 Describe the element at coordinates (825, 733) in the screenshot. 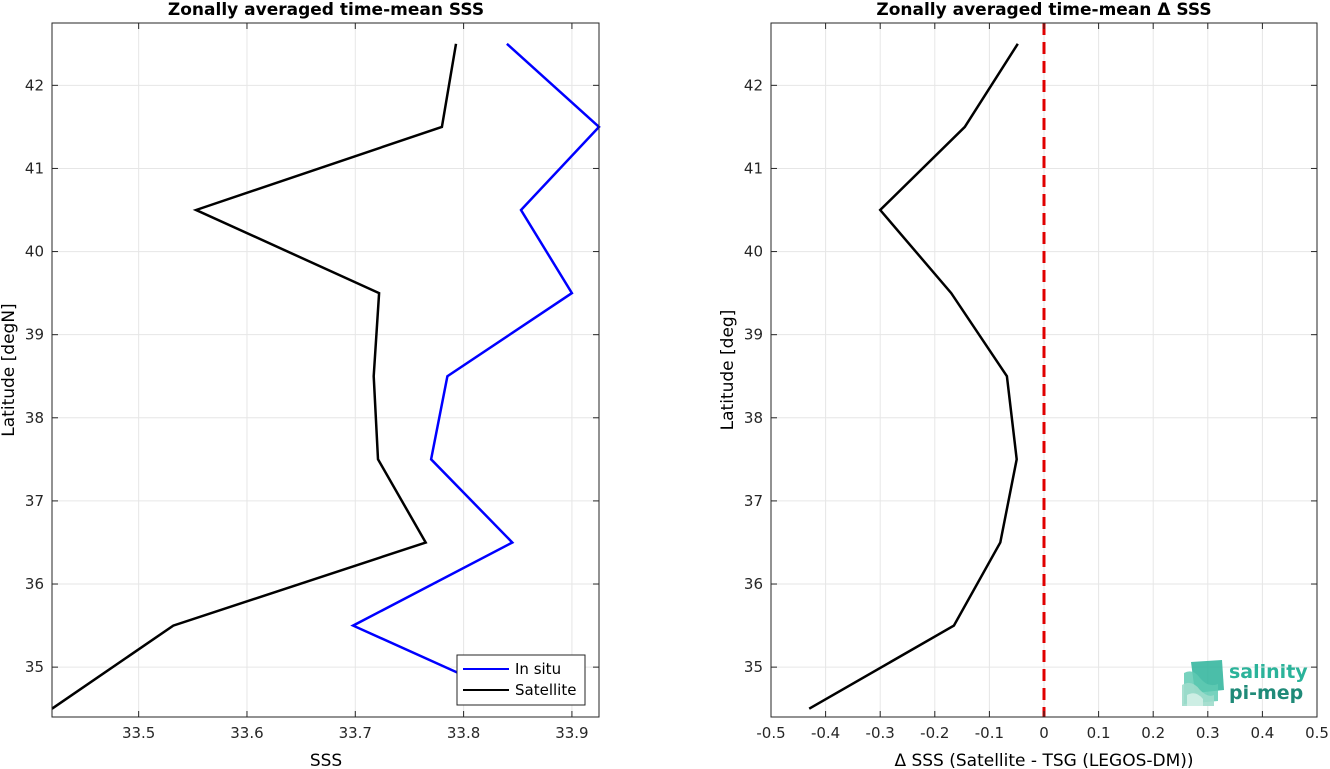

I see `x-tick-label: -0.4` at that location.